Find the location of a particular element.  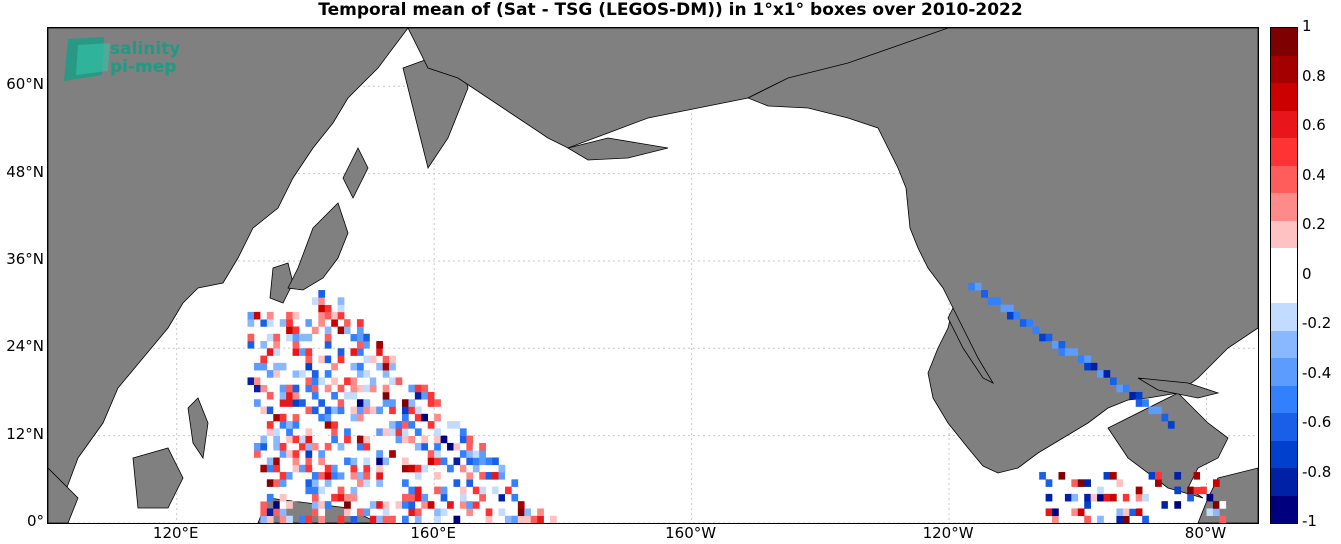

land-alaska-peninsula is located at coordinates (617, 149).